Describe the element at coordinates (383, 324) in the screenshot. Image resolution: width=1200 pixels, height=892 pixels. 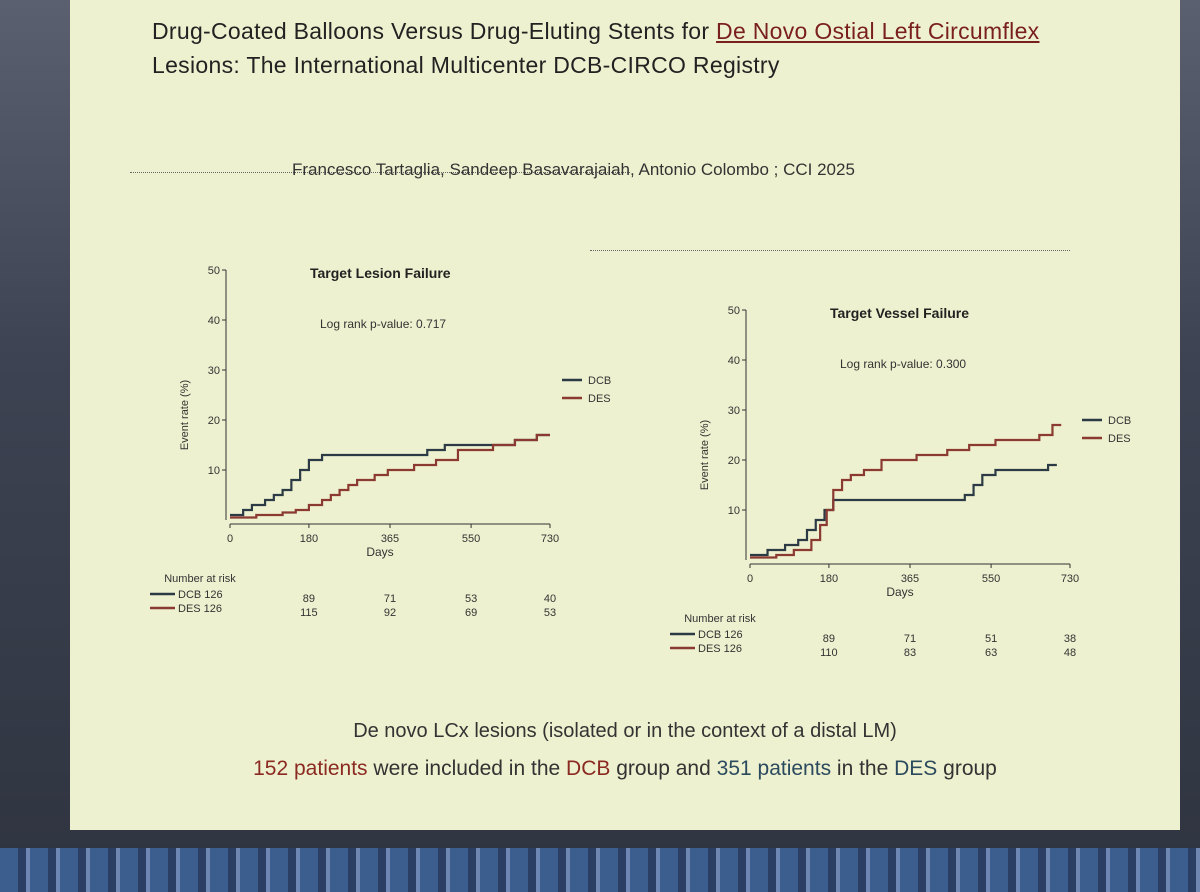
I see `chart-annotation: Log rank p-value: 0.717` at that location.